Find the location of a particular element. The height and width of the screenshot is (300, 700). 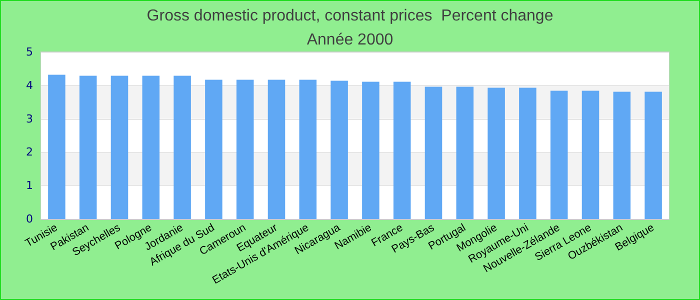

y-tick-label: 0 is located at coordinates (29, 219).